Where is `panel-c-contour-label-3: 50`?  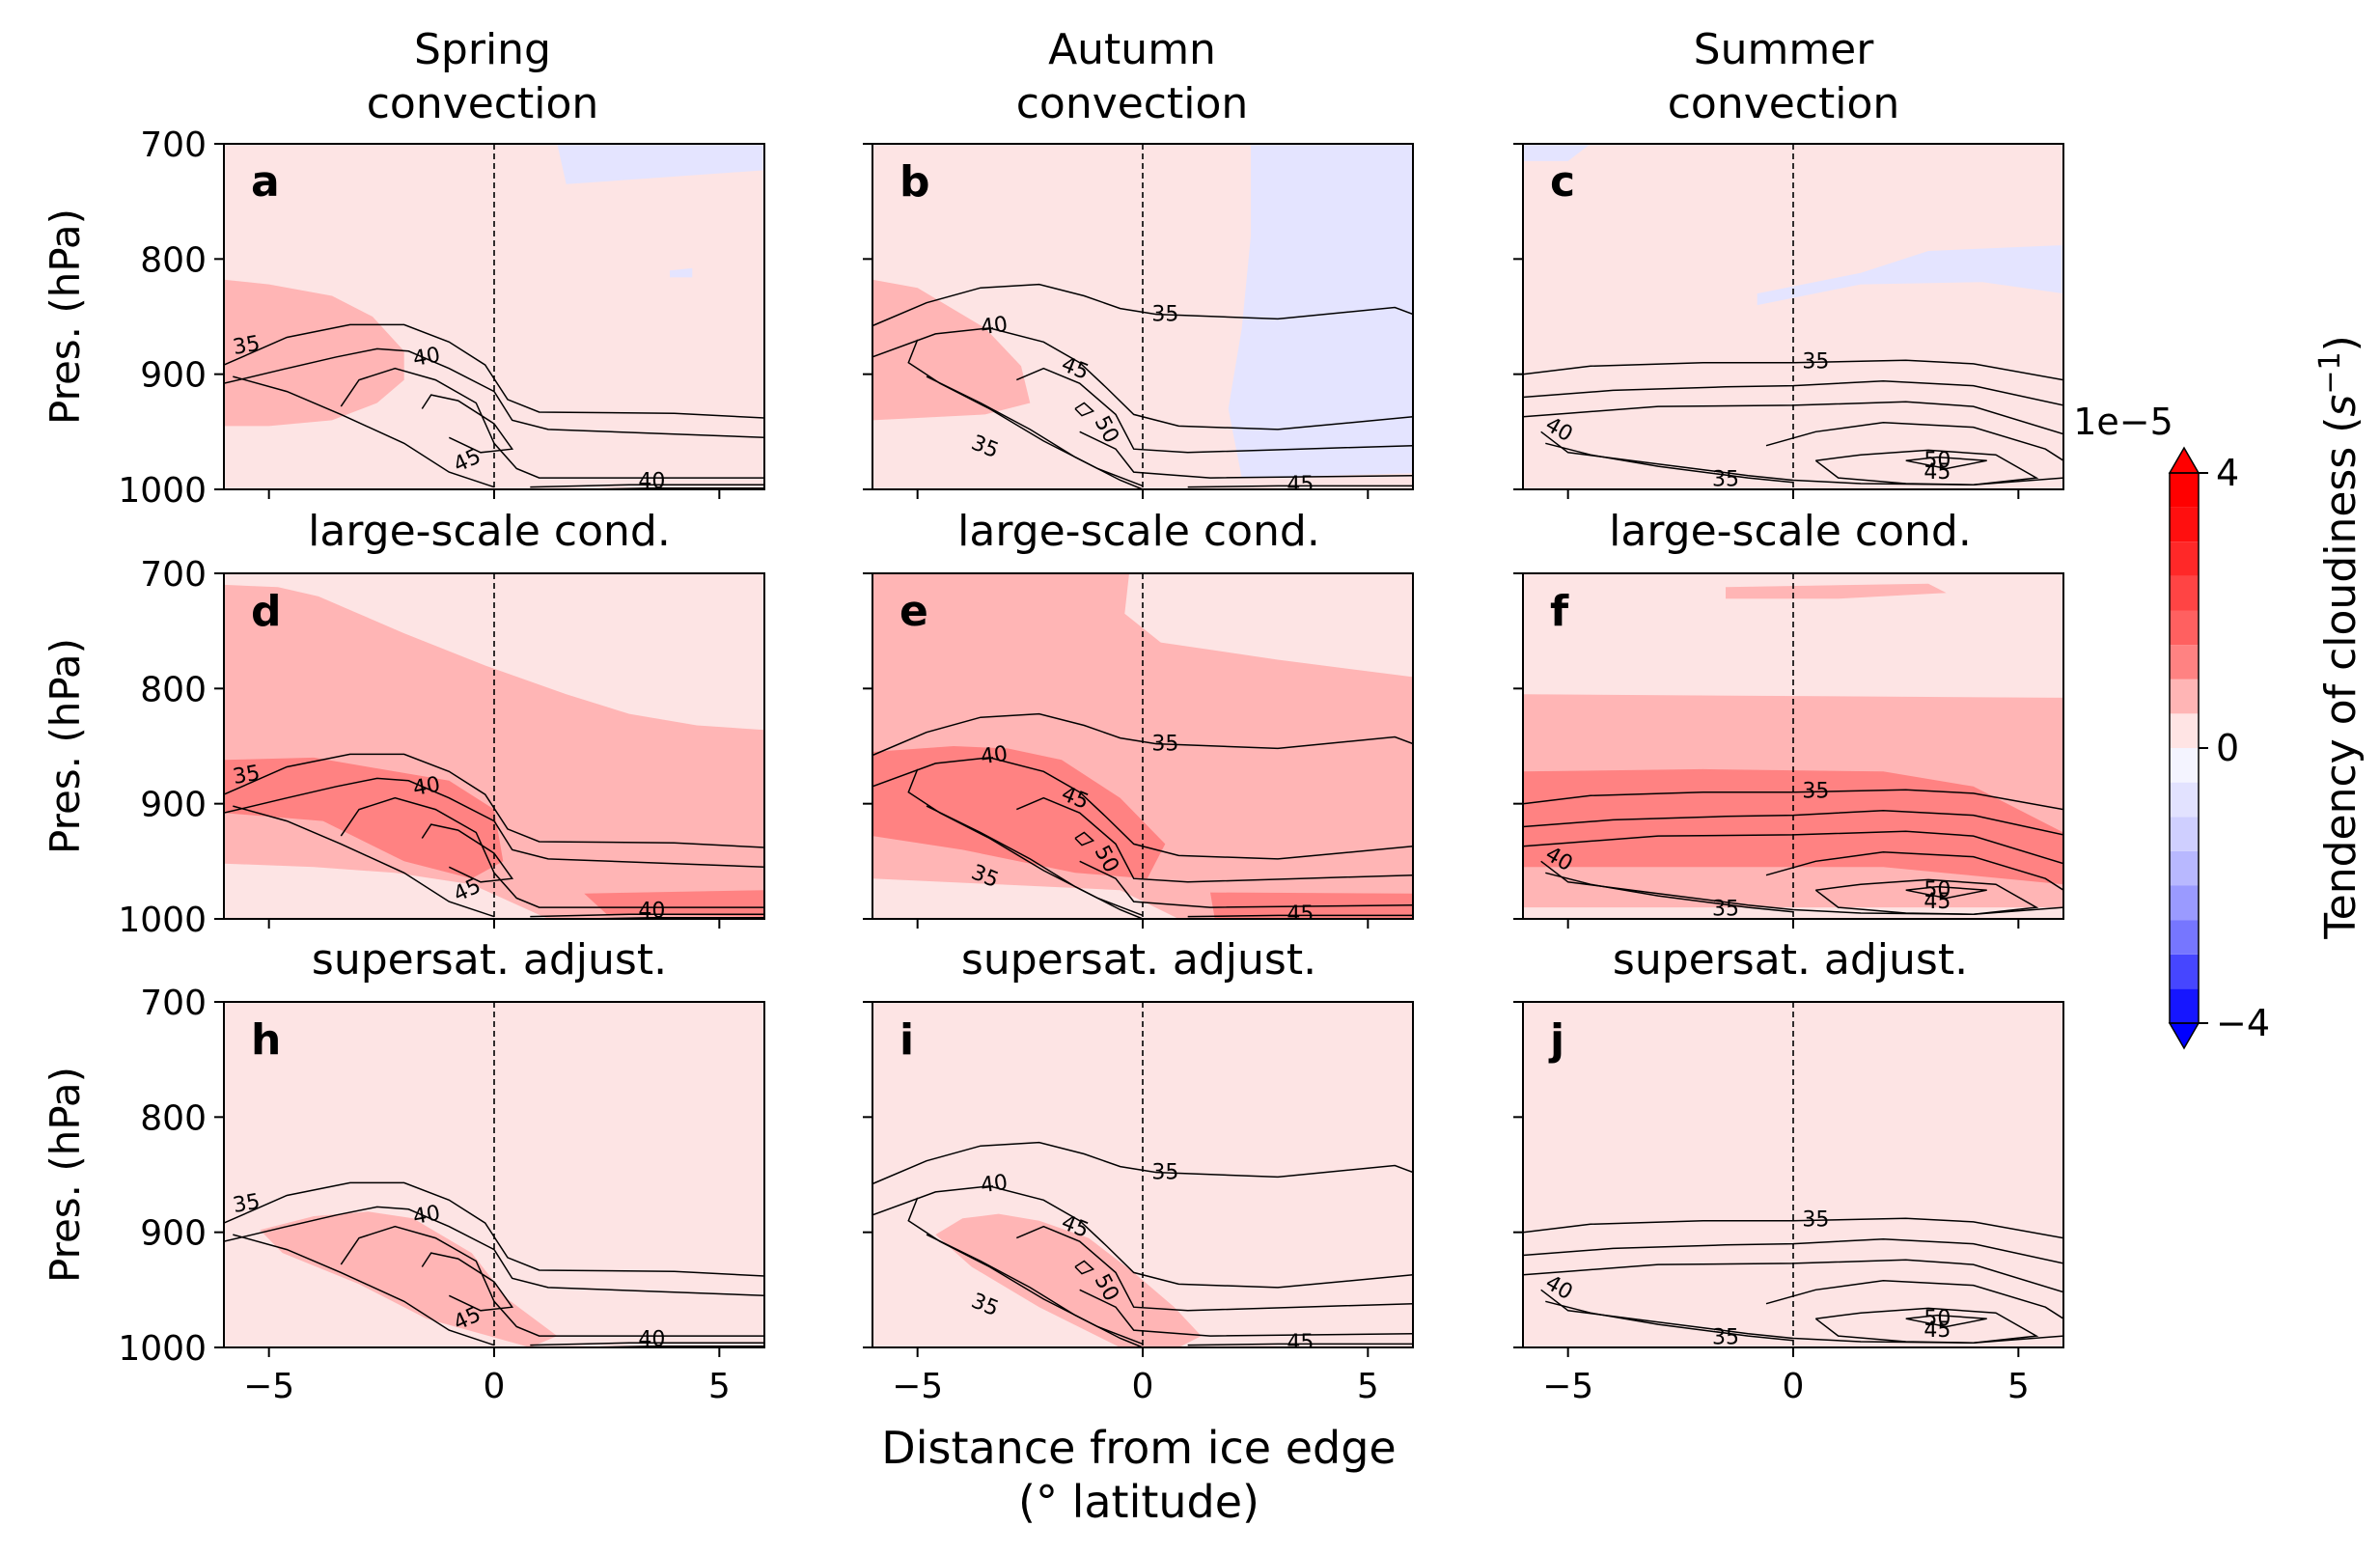
panel-c-contour-label-3: 50 is located at coordinates (1937, 461).